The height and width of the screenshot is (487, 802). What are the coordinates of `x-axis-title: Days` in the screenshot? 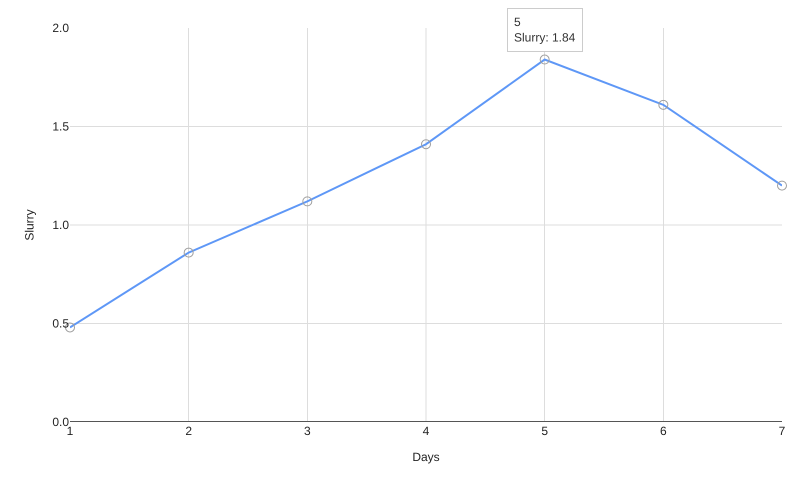 It's located at (426, 457).